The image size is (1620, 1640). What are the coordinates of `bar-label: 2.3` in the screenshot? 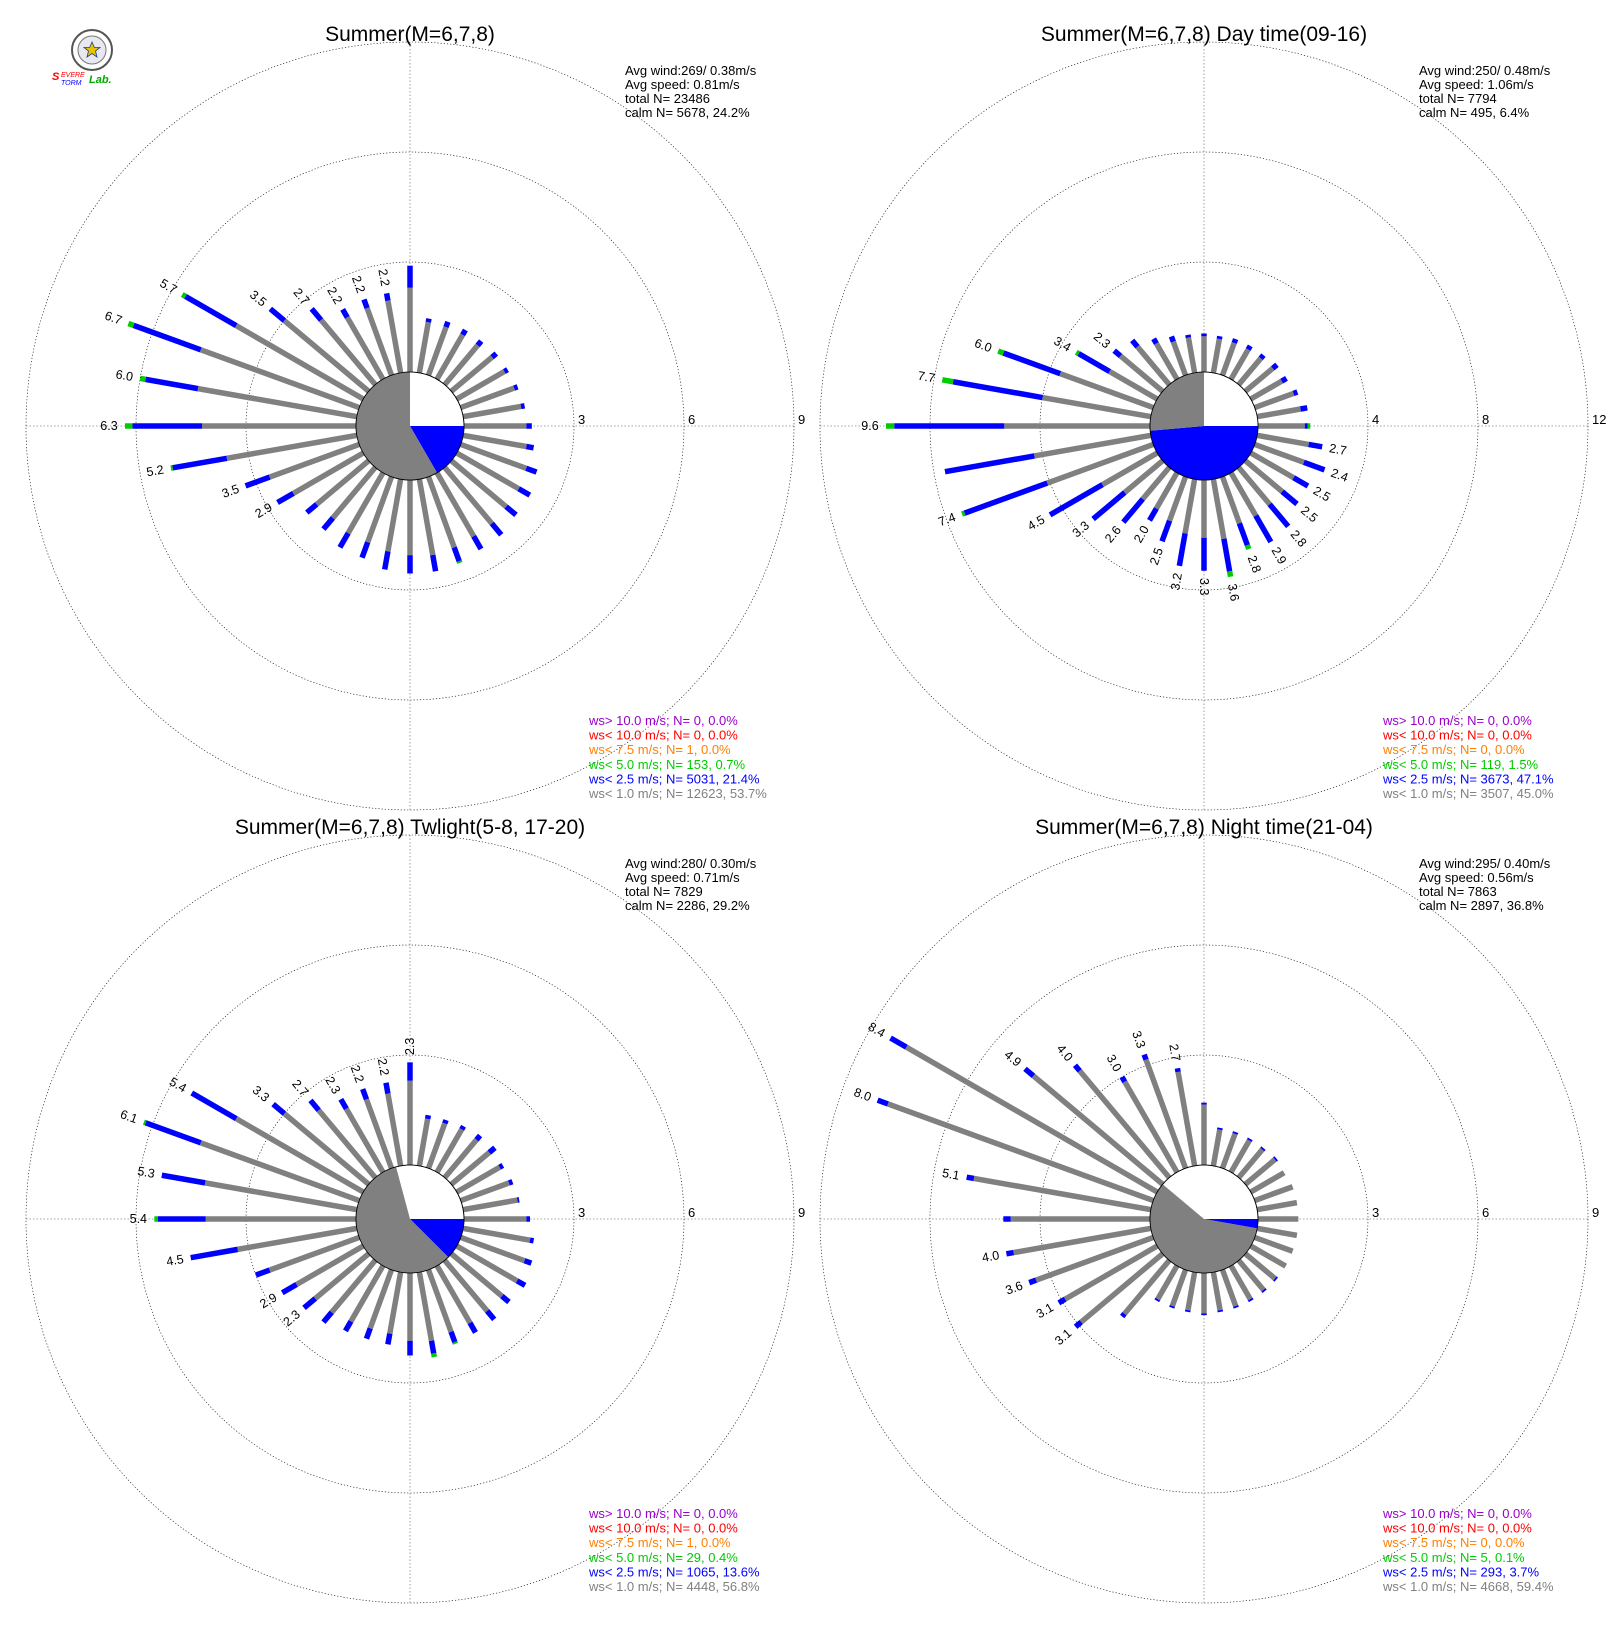 It's located at (292, 1318).